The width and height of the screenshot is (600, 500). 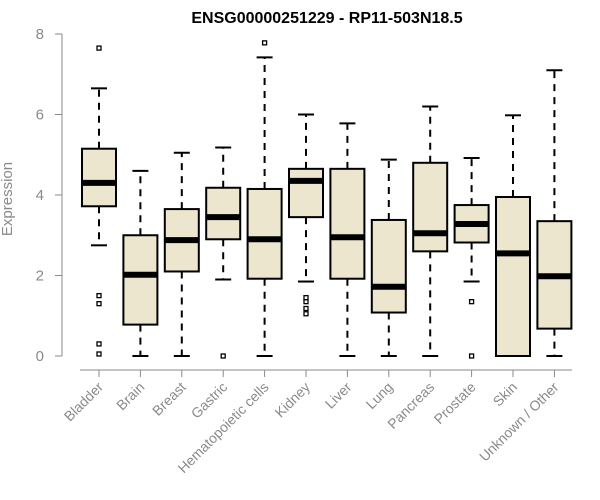 I want to click on x-tick-label: Bladder, so click(x=84, y=402).